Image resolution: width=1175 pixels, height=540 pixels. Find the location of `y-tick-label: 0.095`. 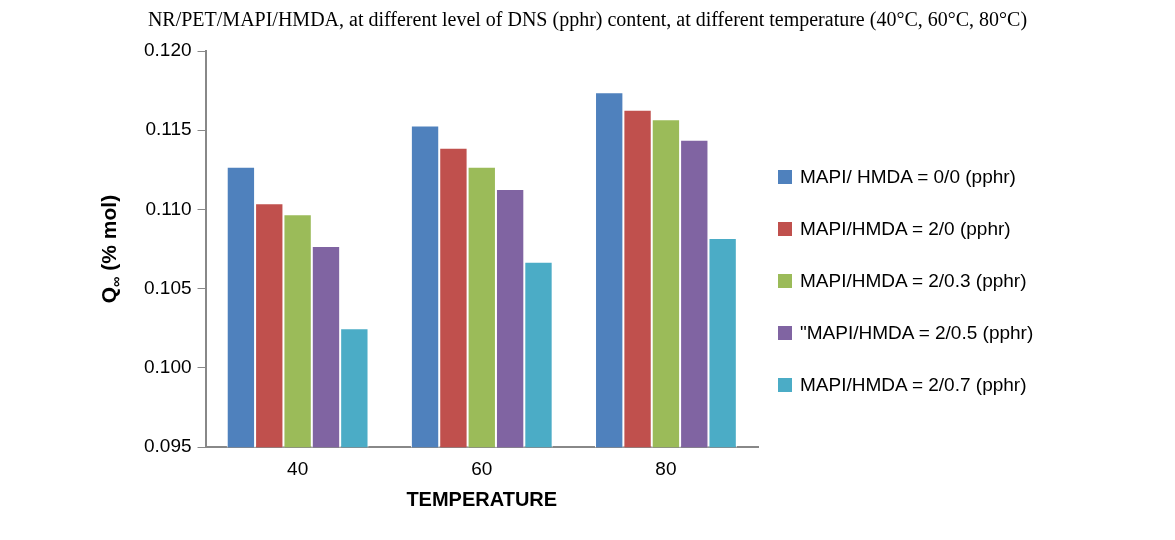

y-tick-label: 0.095 is located at coordinates (168, 446).